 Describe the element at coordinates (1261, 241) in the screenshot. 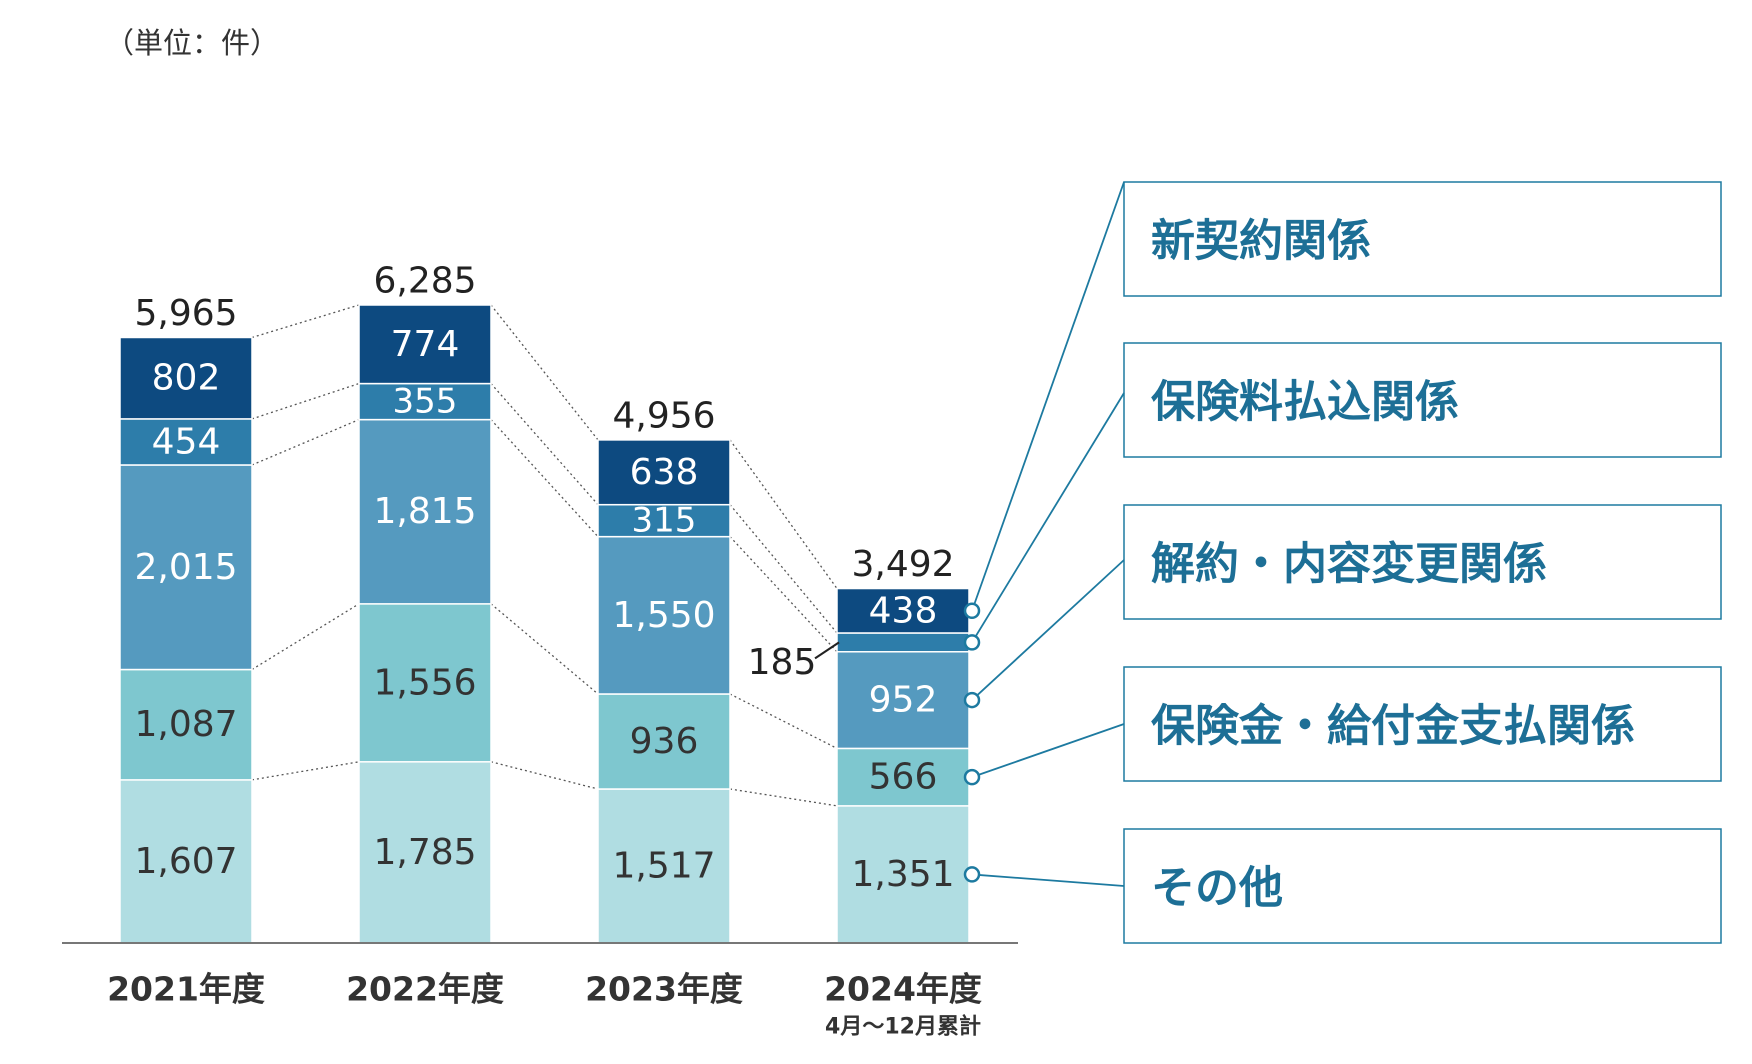

I see `legend-label: 新契約関係` at that location.